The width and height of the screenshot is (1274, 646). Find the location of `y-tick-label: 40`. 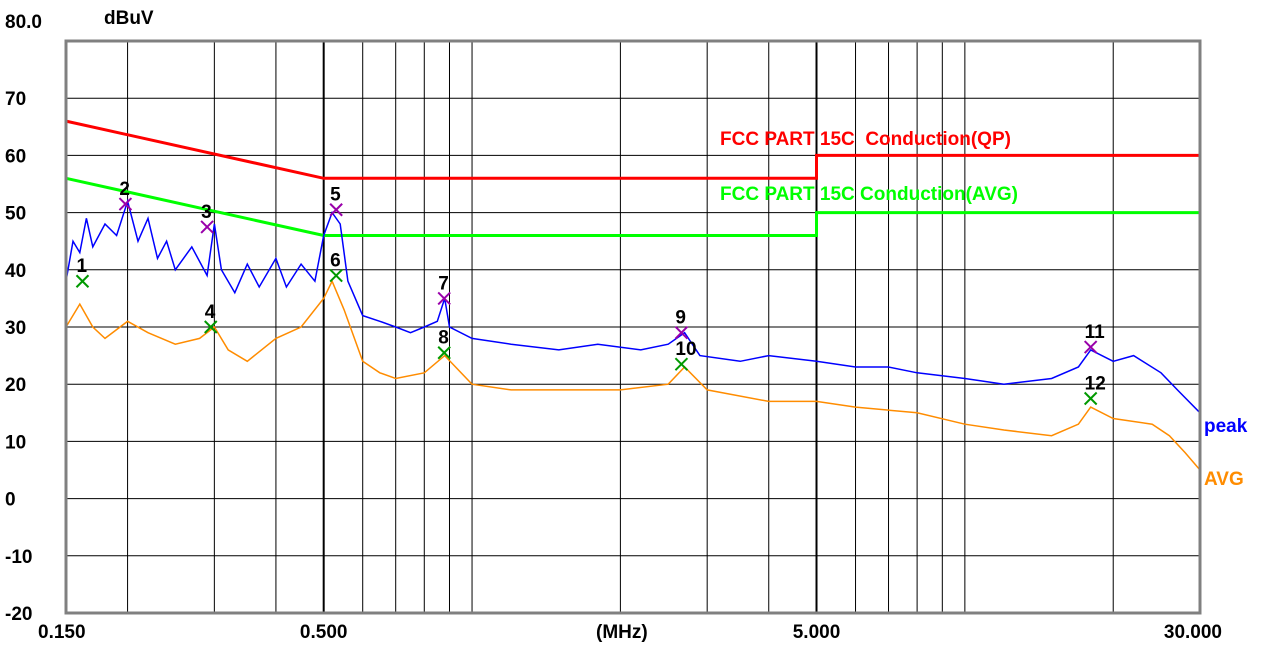

y-tick-label: 40 is located at coordinates (15, 271).